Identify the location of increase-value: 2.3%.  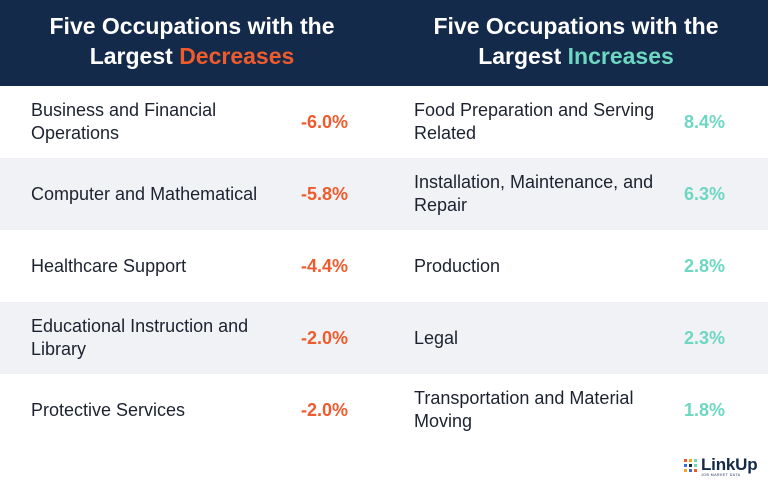
(705, 337).